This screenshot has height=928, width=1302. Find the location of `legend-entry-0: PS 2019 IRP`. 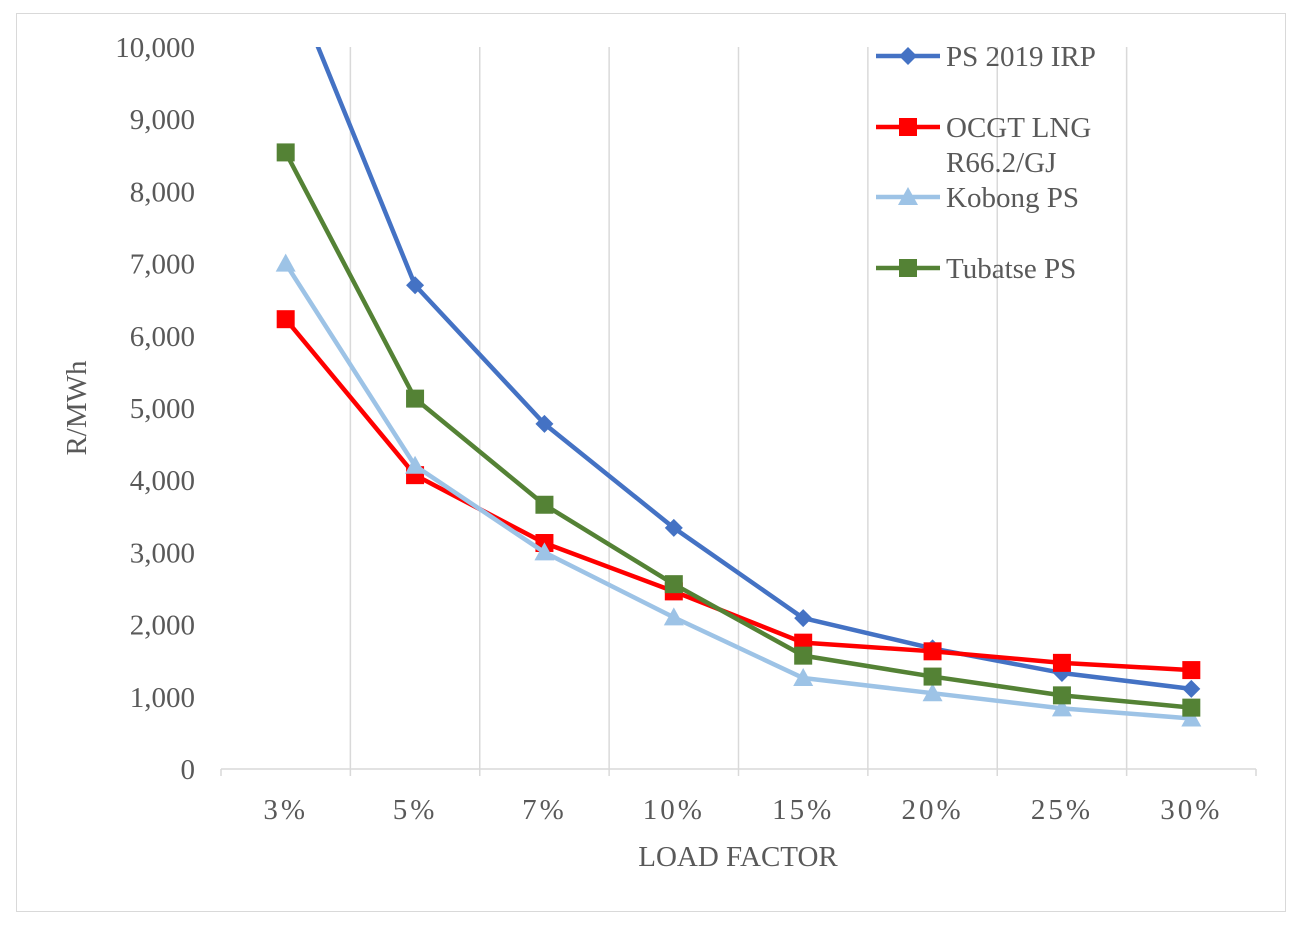

legend-entry-0: PS 2019 IRP is located at coordinates (986, 57).